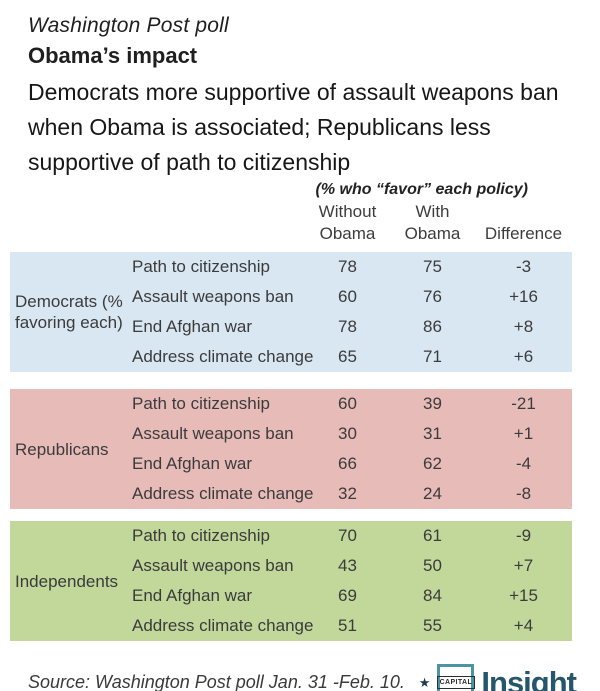 Image resolution: width=600 pixels, height=691 pixels. I want to click on value-with-obama: 50, so click(432, 565).